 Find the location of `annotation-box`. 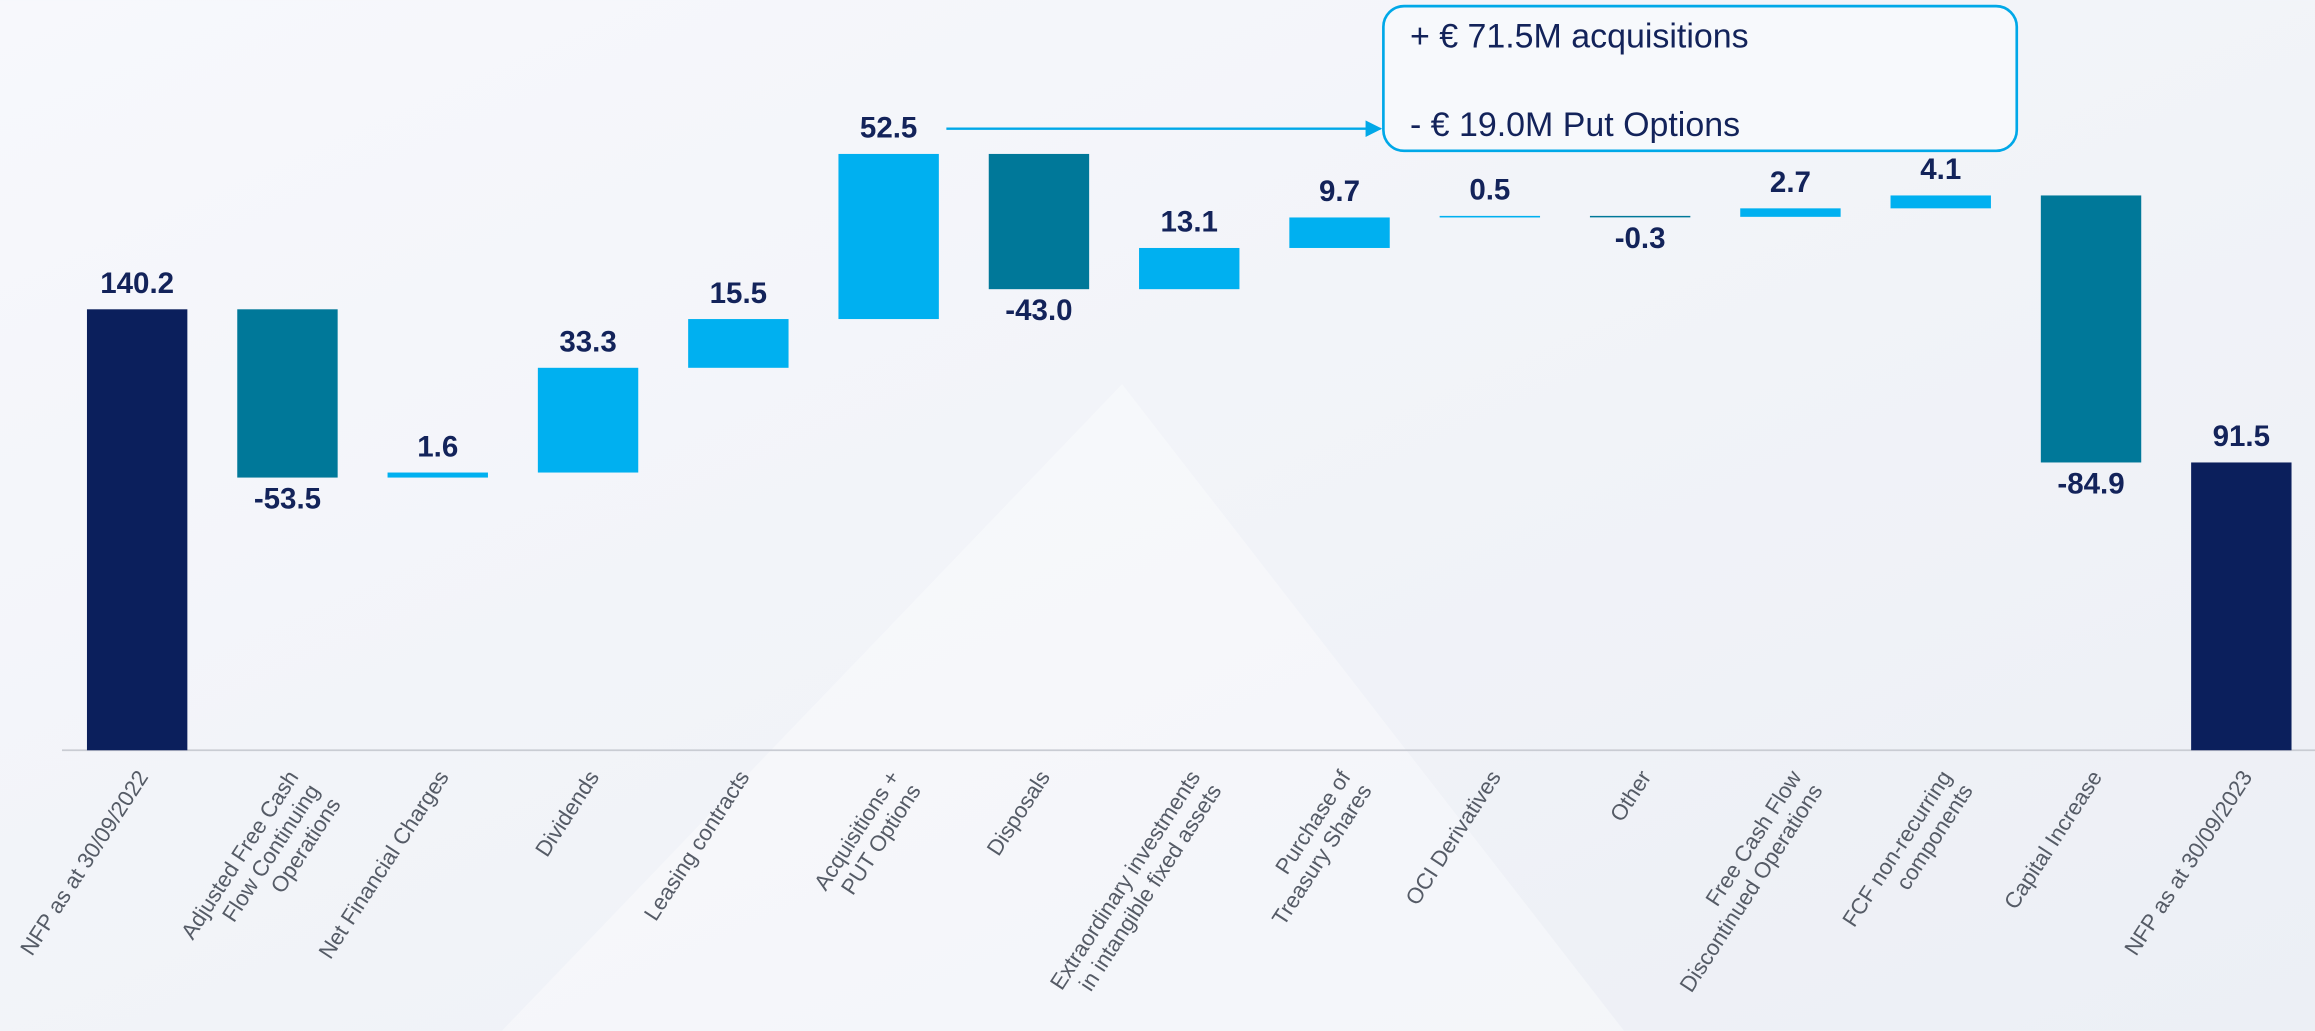

annotation-box is located at coordinates (1700, 78).